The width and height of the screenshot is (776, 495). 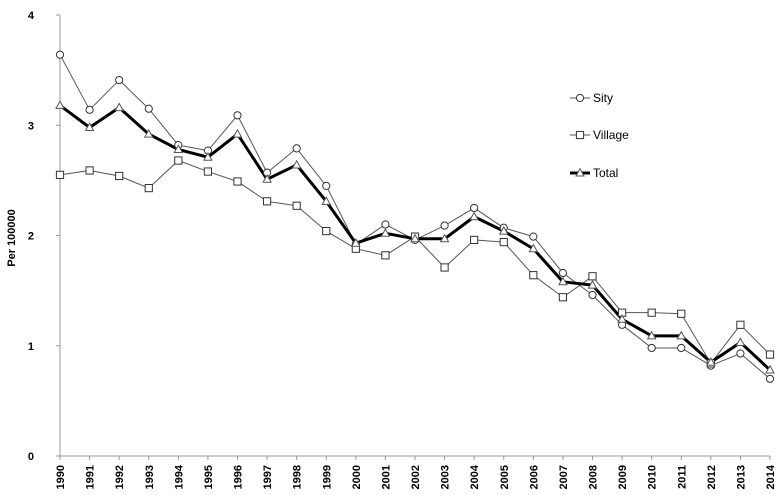 What do you see at coordinates (31, 457) in the screenshot?
I see `y-tick-label: 0` at bounding box center [31, 457].